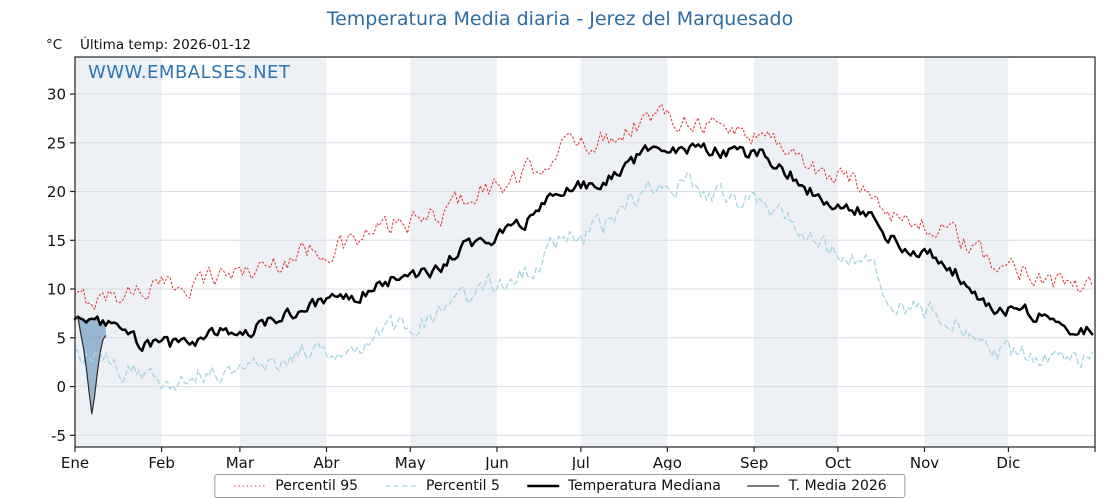  I want to click on legend-sample-percentil-5-line, so click(401, 486).